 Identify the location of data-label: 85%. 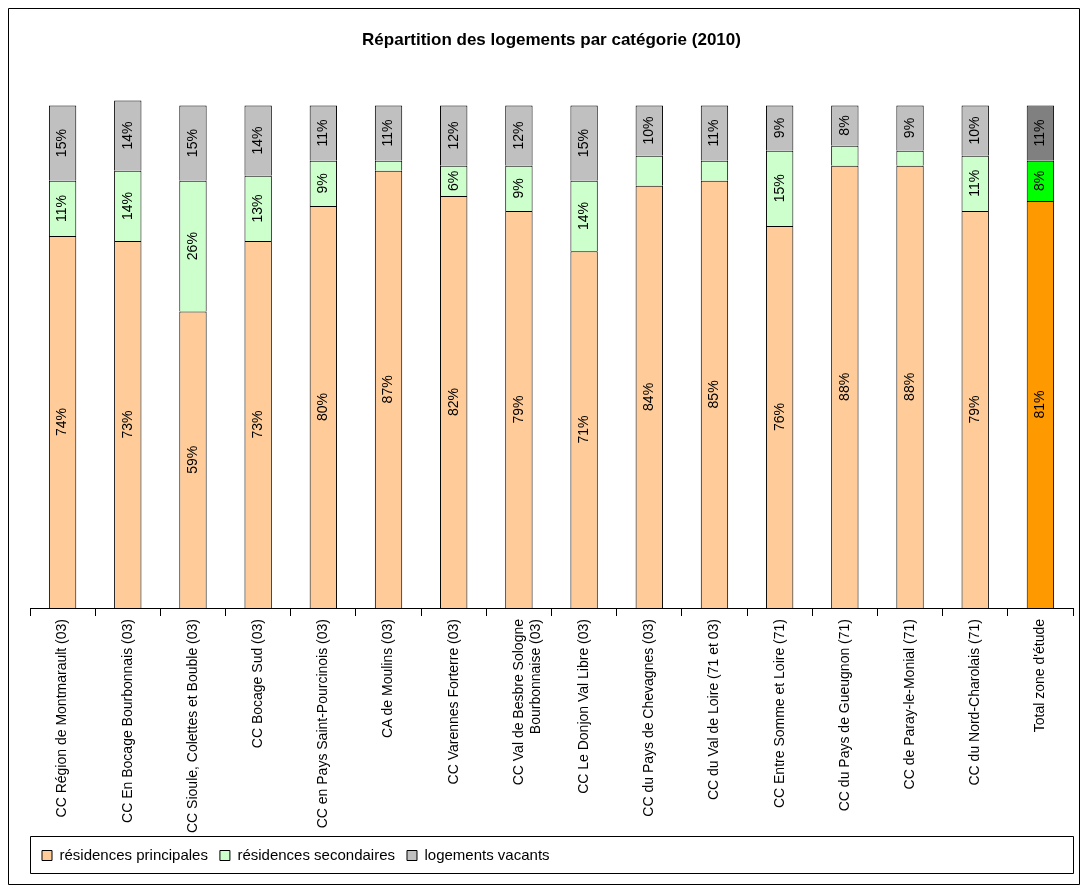
(713, 394).